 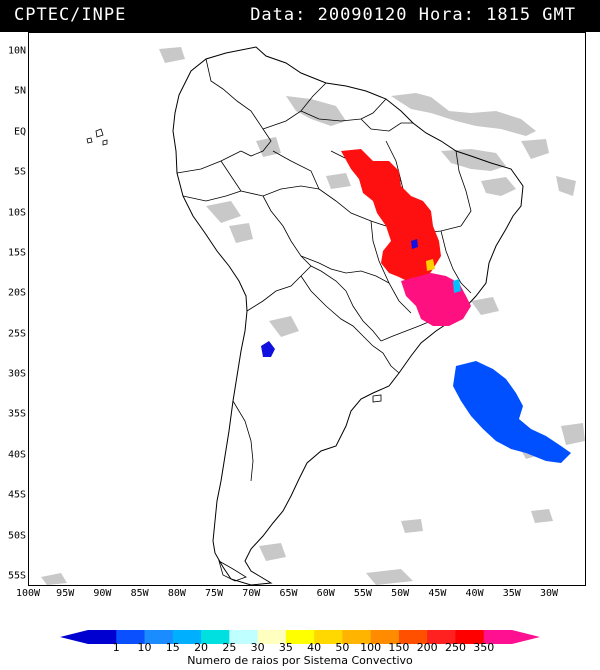 What do you see at coordinates (176, 593) in the screenshot?
I see `longitude-label: 80W` at bounding box center [176, 593].